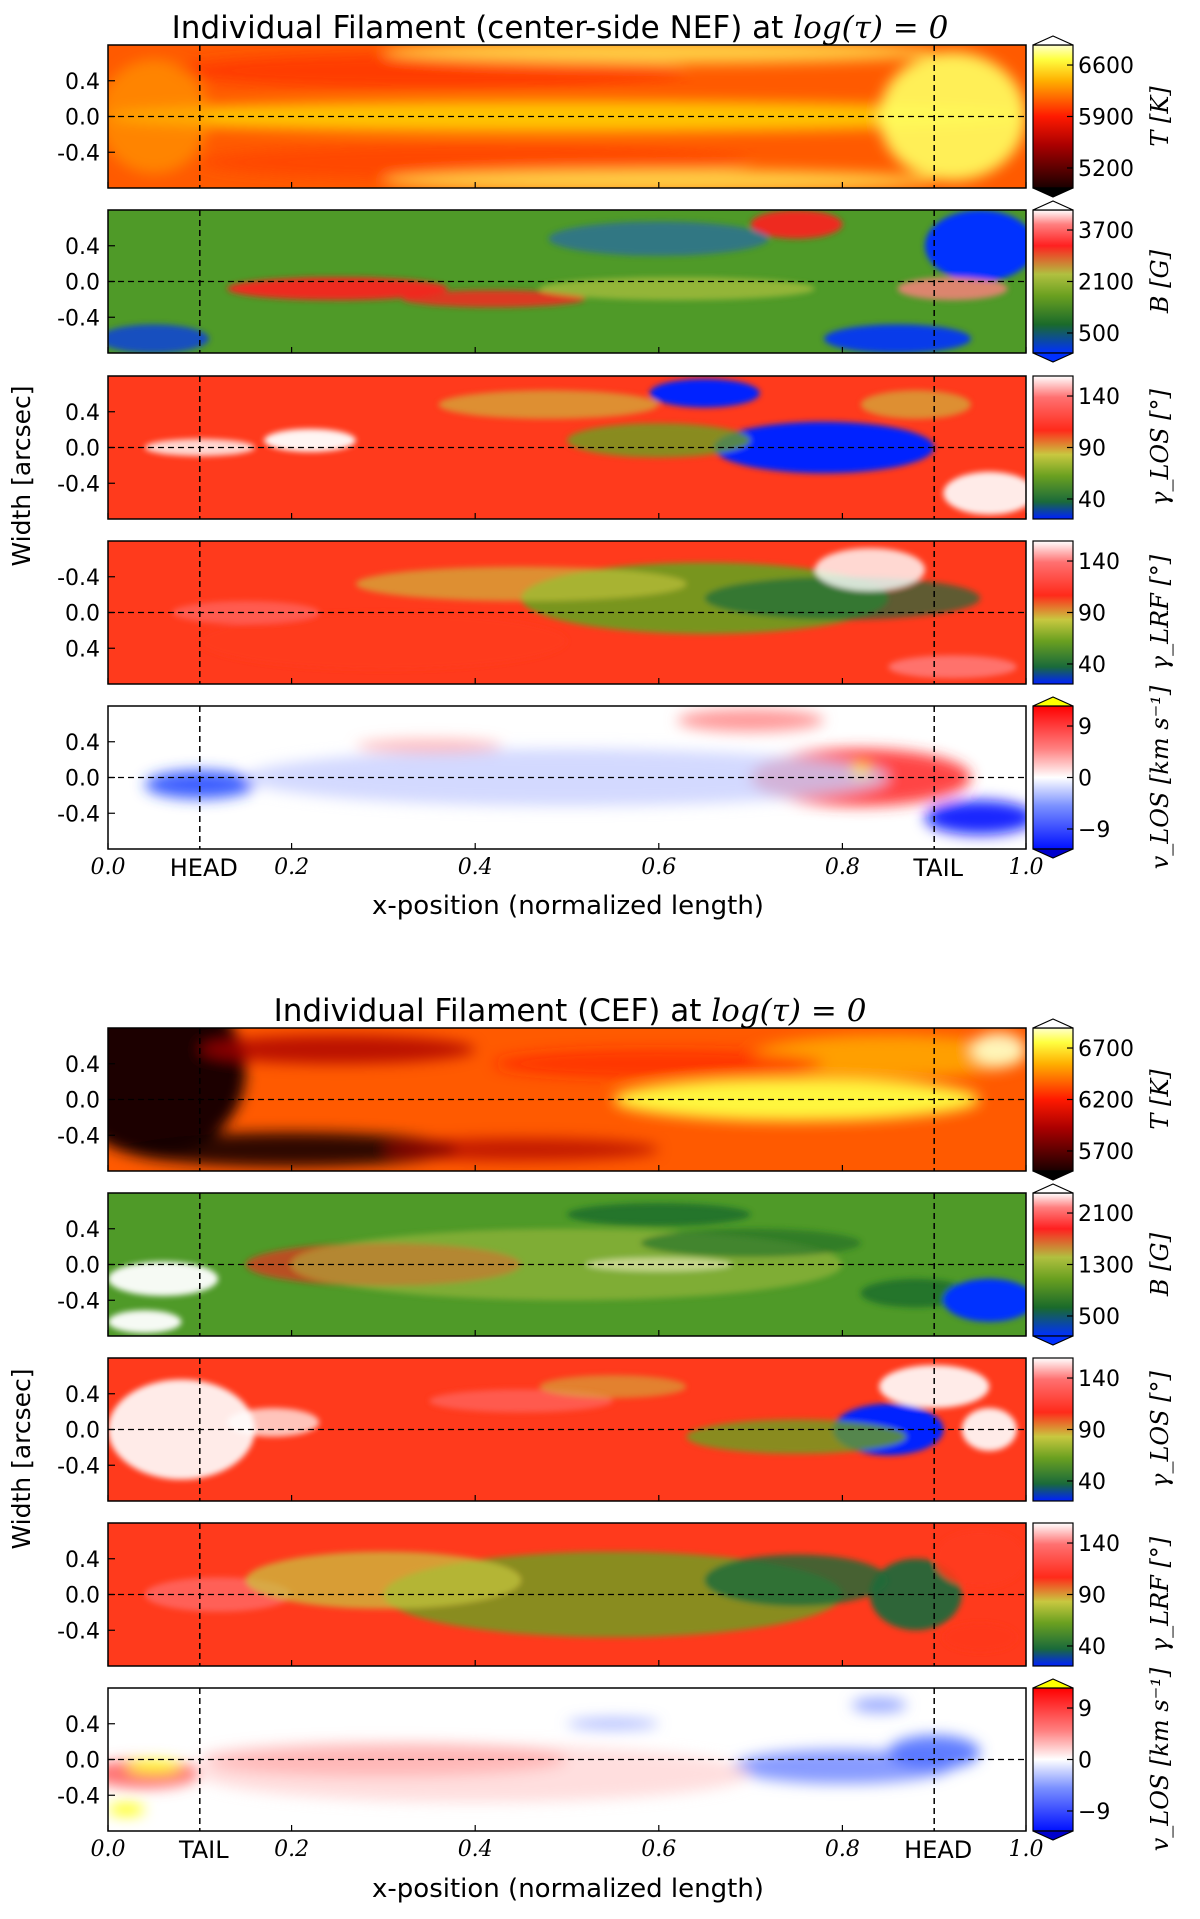 The image size is (1200, 1919). I want to click on colorbar-gradient, so click(1053, 447).